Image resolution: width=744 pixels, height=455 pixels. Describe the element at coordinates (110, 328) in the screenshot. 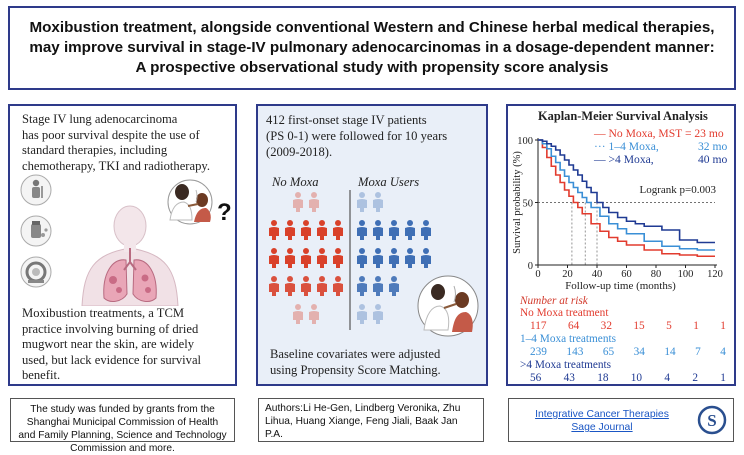

I see `outro-line: practice involving burning of dried` at that location.